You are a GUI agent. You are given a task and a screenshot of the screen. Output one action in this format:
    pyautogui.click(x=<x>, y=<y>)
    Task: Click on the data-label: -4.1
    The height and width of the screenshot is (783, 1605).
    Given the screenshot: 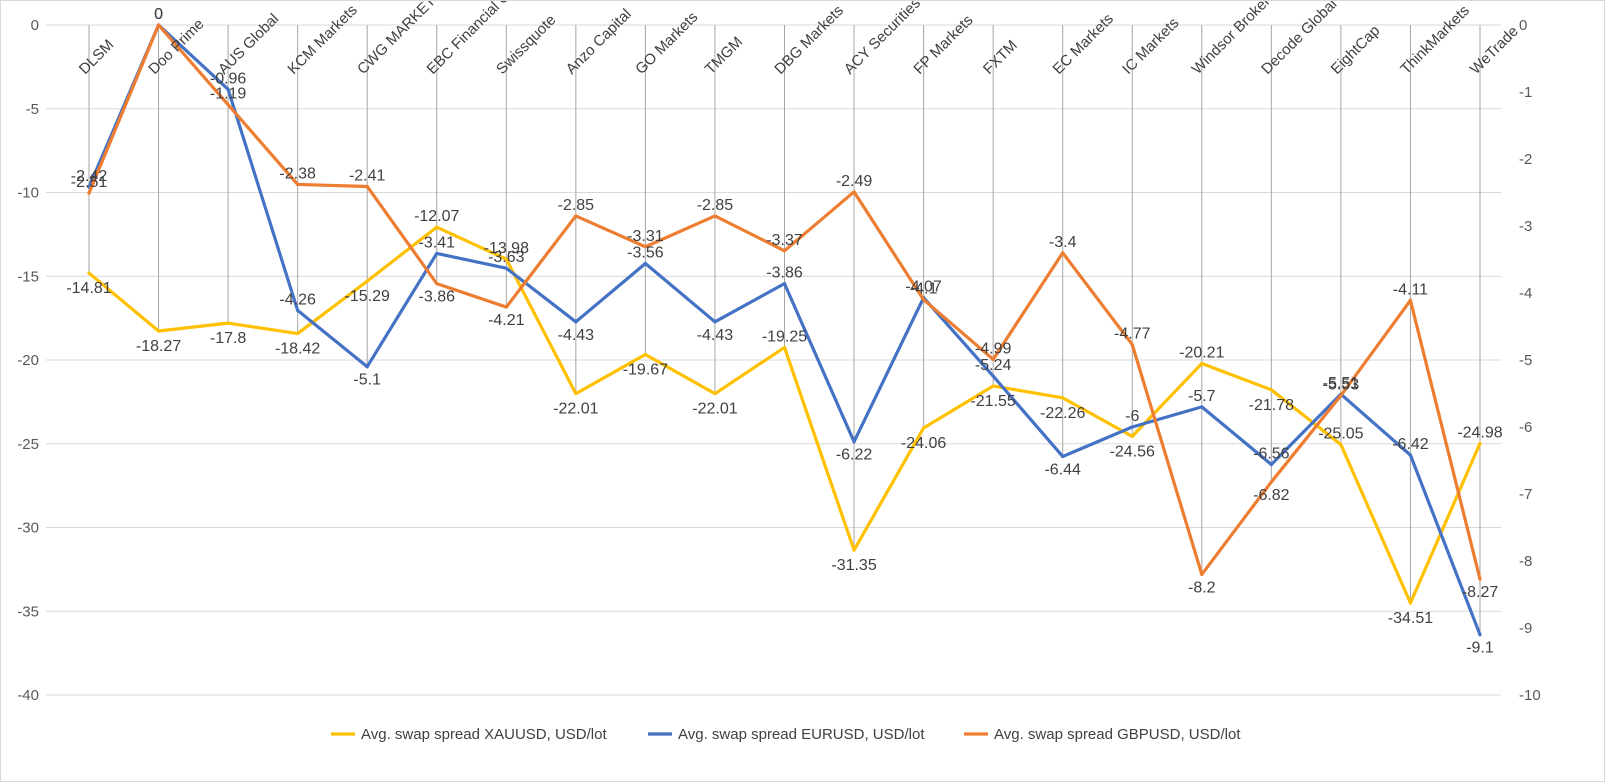 What is the action you would take?
    pyautogui.click(x=924, y=289)
    